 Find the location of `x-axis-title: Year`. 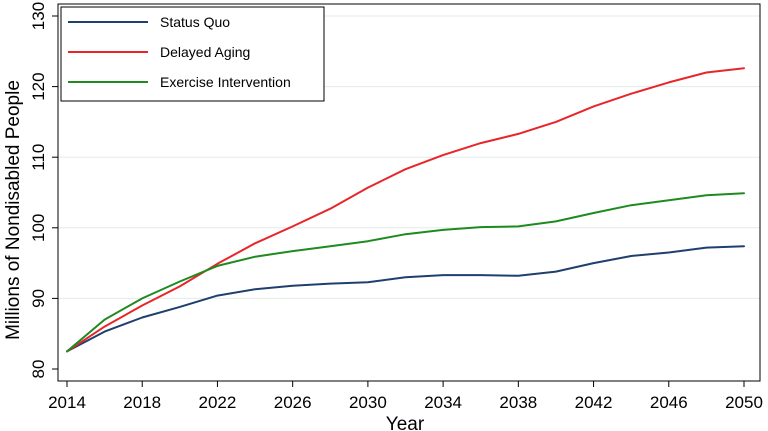

x-axis-title: Year is located at coordinates (405, 422).